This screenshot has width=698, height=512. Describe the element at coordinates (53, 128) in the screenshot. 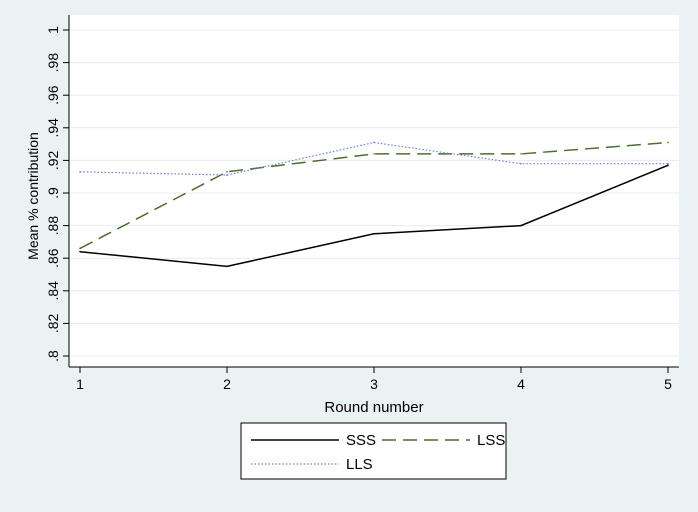

I see `y-tick-label: .94` at that location.